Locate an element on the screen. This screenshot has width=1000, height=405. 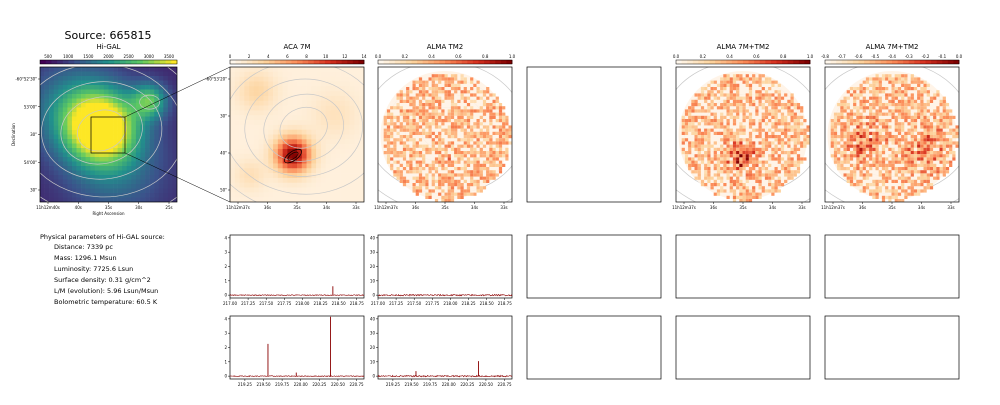
spec-tm2-2-ytick-label: 20 is located at coordinates (373, 347).